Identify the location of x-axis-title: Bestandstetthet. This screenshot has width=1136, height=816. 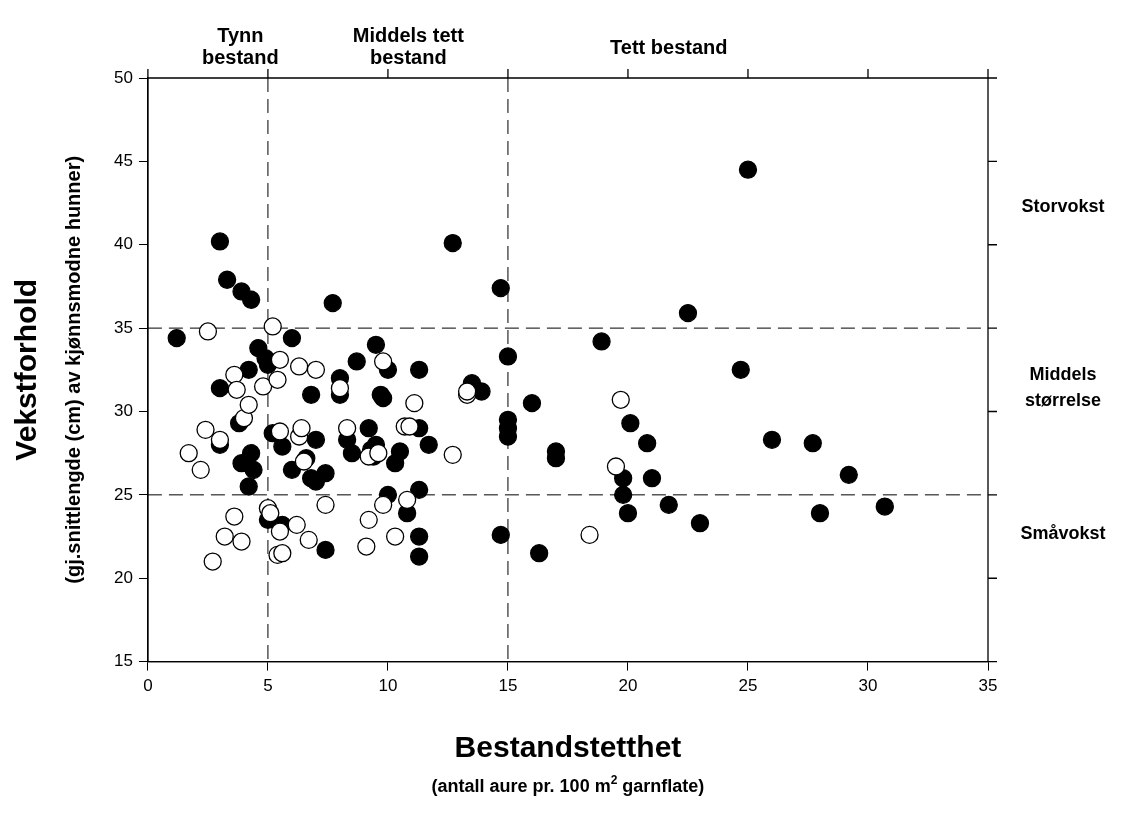
(568, 746).